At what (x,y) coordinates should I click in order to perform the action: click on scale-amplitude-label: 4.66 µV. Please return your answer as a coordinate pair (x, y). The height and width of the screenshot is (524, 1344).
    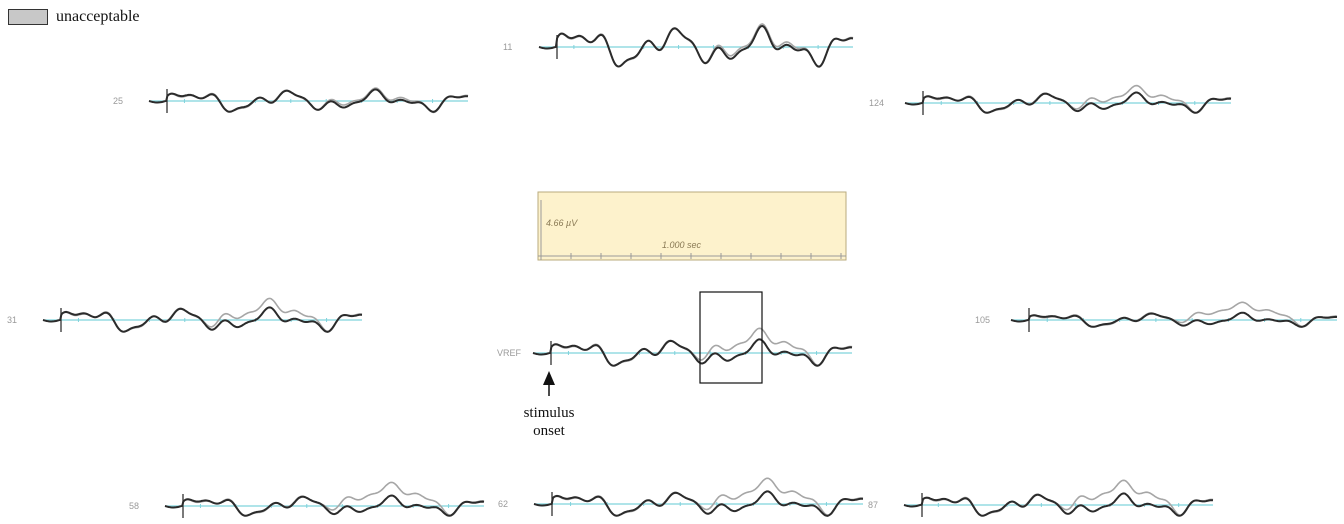
    Looking at the image, I should click on (562, 223).